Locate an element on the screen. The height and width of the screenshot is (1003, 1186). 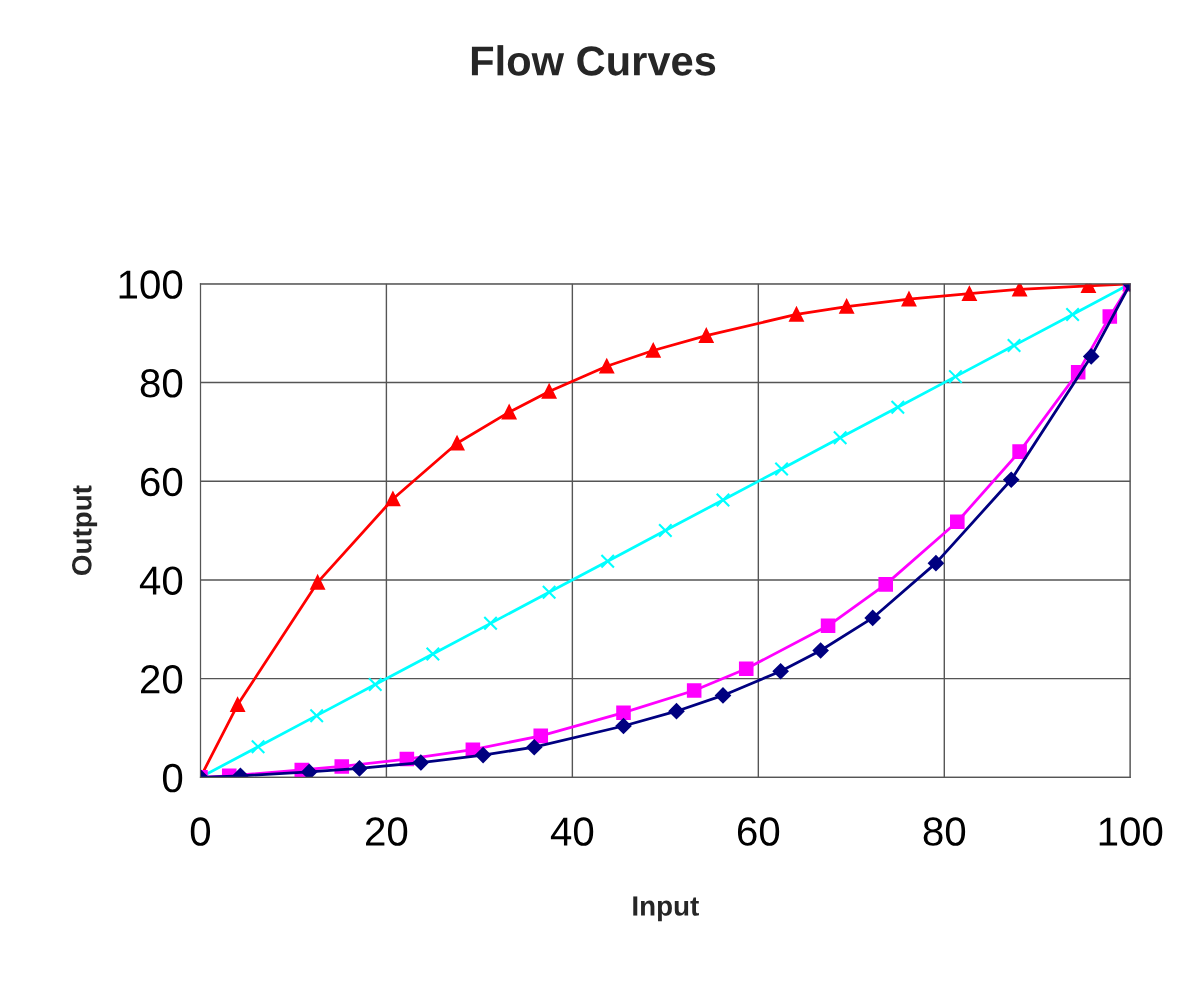
x-axis-title: Input is located at coordinates (666, 909).